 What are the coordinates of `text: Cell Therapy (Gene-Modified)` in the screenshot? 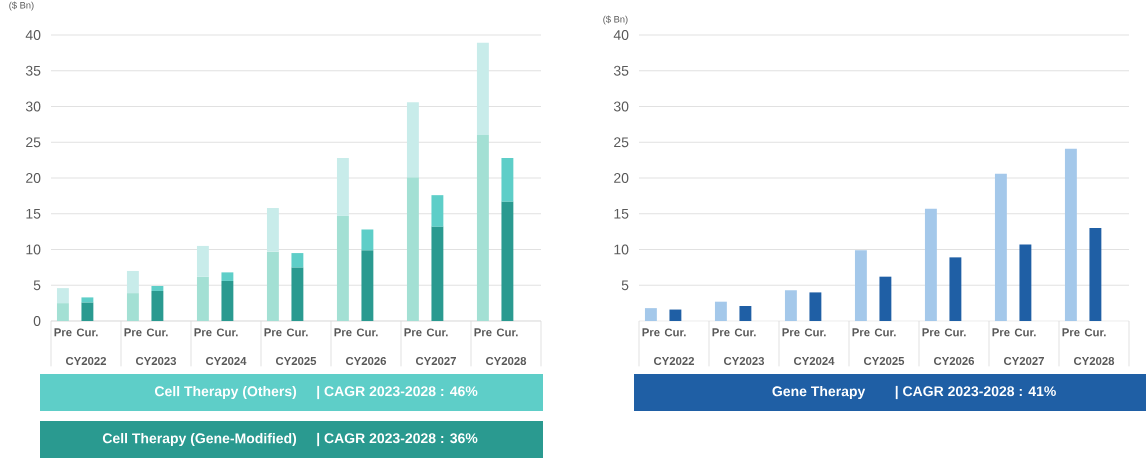 It's located at (199, 439).